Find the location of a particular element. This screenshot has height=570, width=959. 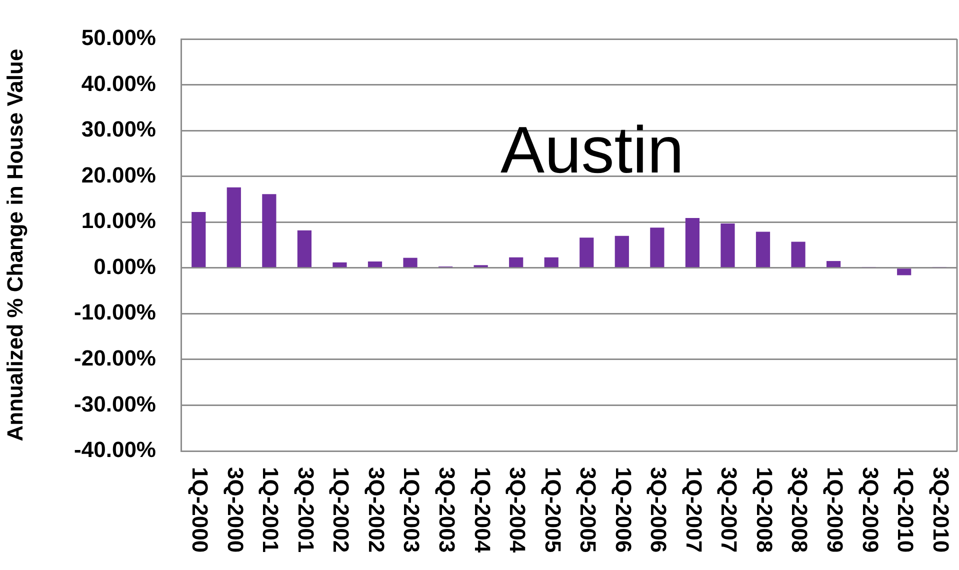

y-tick-label: 40.00% is located at coordinates (118, 83).